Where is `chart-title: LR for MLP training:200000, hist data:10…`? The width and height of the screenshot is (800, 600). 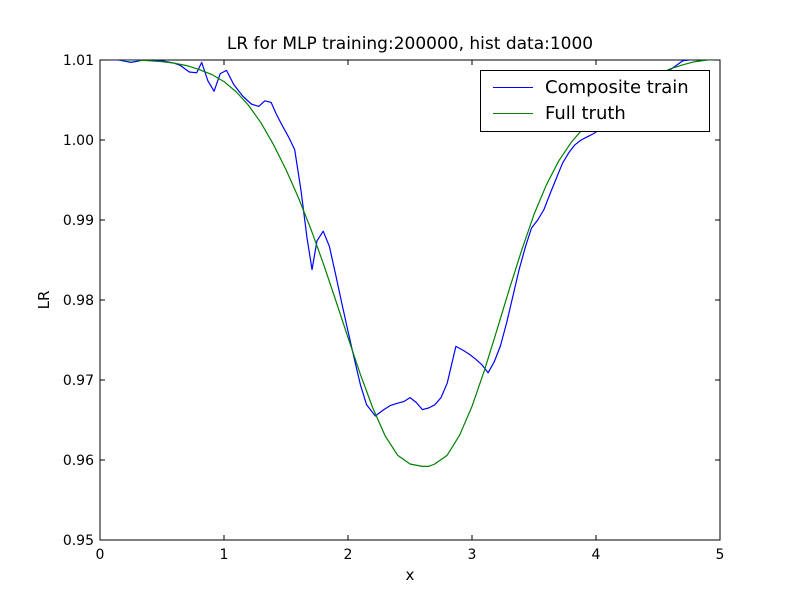 chart-title: LR for MLP training:200000, hist data:10… is located at coordinates (410, 44).